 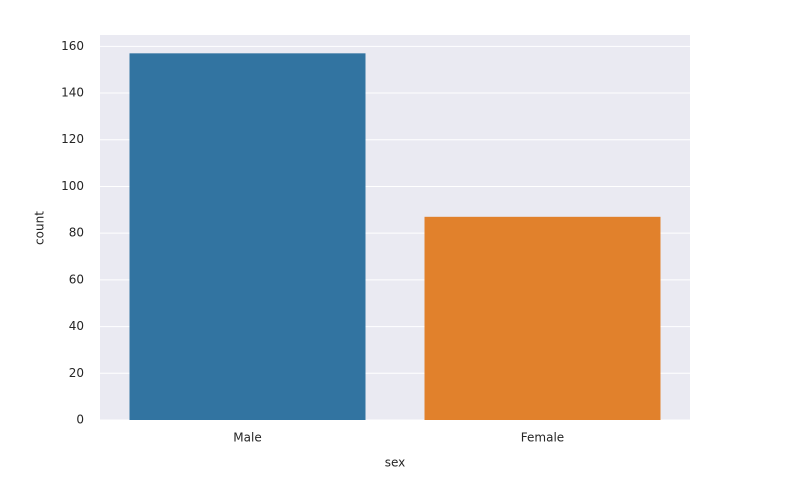 What do you see at coordinates (542, 438) in the screenshot?
I see `x-tick-label: Female` at bounding box center [542, 438].